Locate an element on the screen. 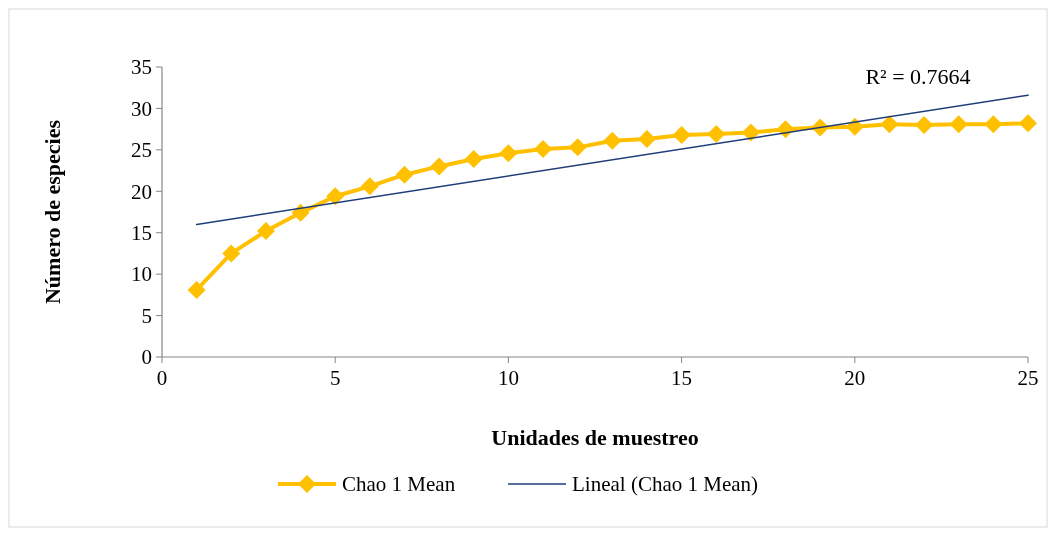 The height and width of the screenshot is (533, 1054). y-tick-label: 25 is located at coordinates (141, 150).